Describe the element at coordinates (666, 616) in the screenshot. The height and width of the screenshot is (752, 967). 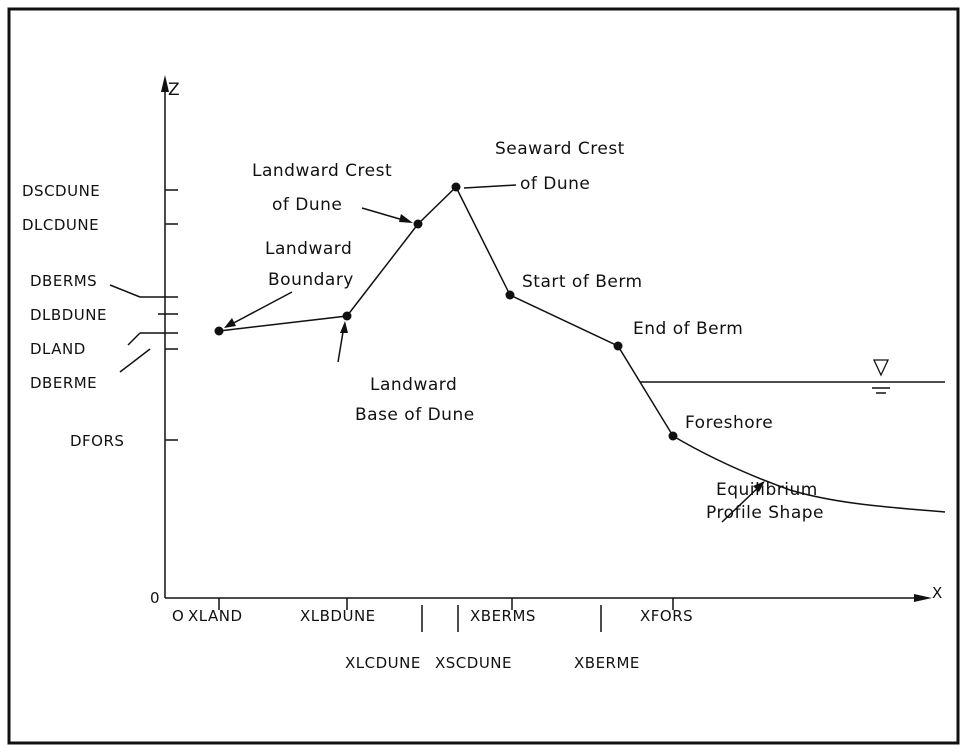
I see `x-label: XFORS` at that location.